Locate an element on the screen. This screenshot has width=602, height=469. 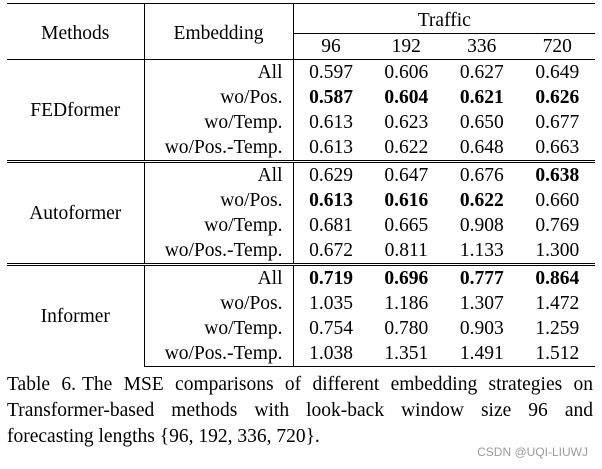
mse-value: 0.663 is located at coordinates (557, 147).